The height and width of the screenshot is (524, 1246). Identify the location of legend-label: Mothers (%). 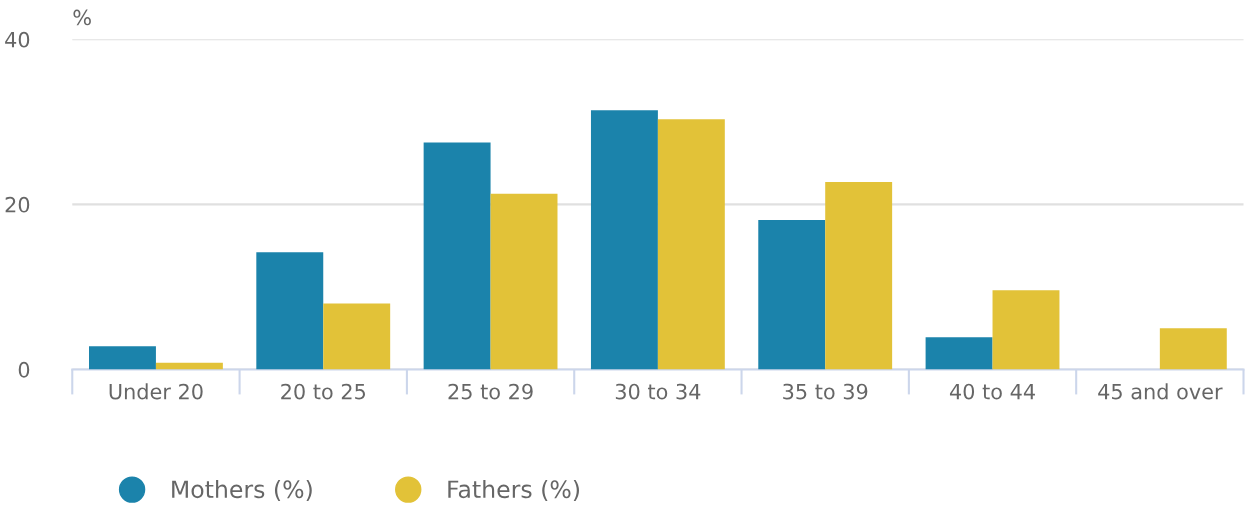
(242, 490).